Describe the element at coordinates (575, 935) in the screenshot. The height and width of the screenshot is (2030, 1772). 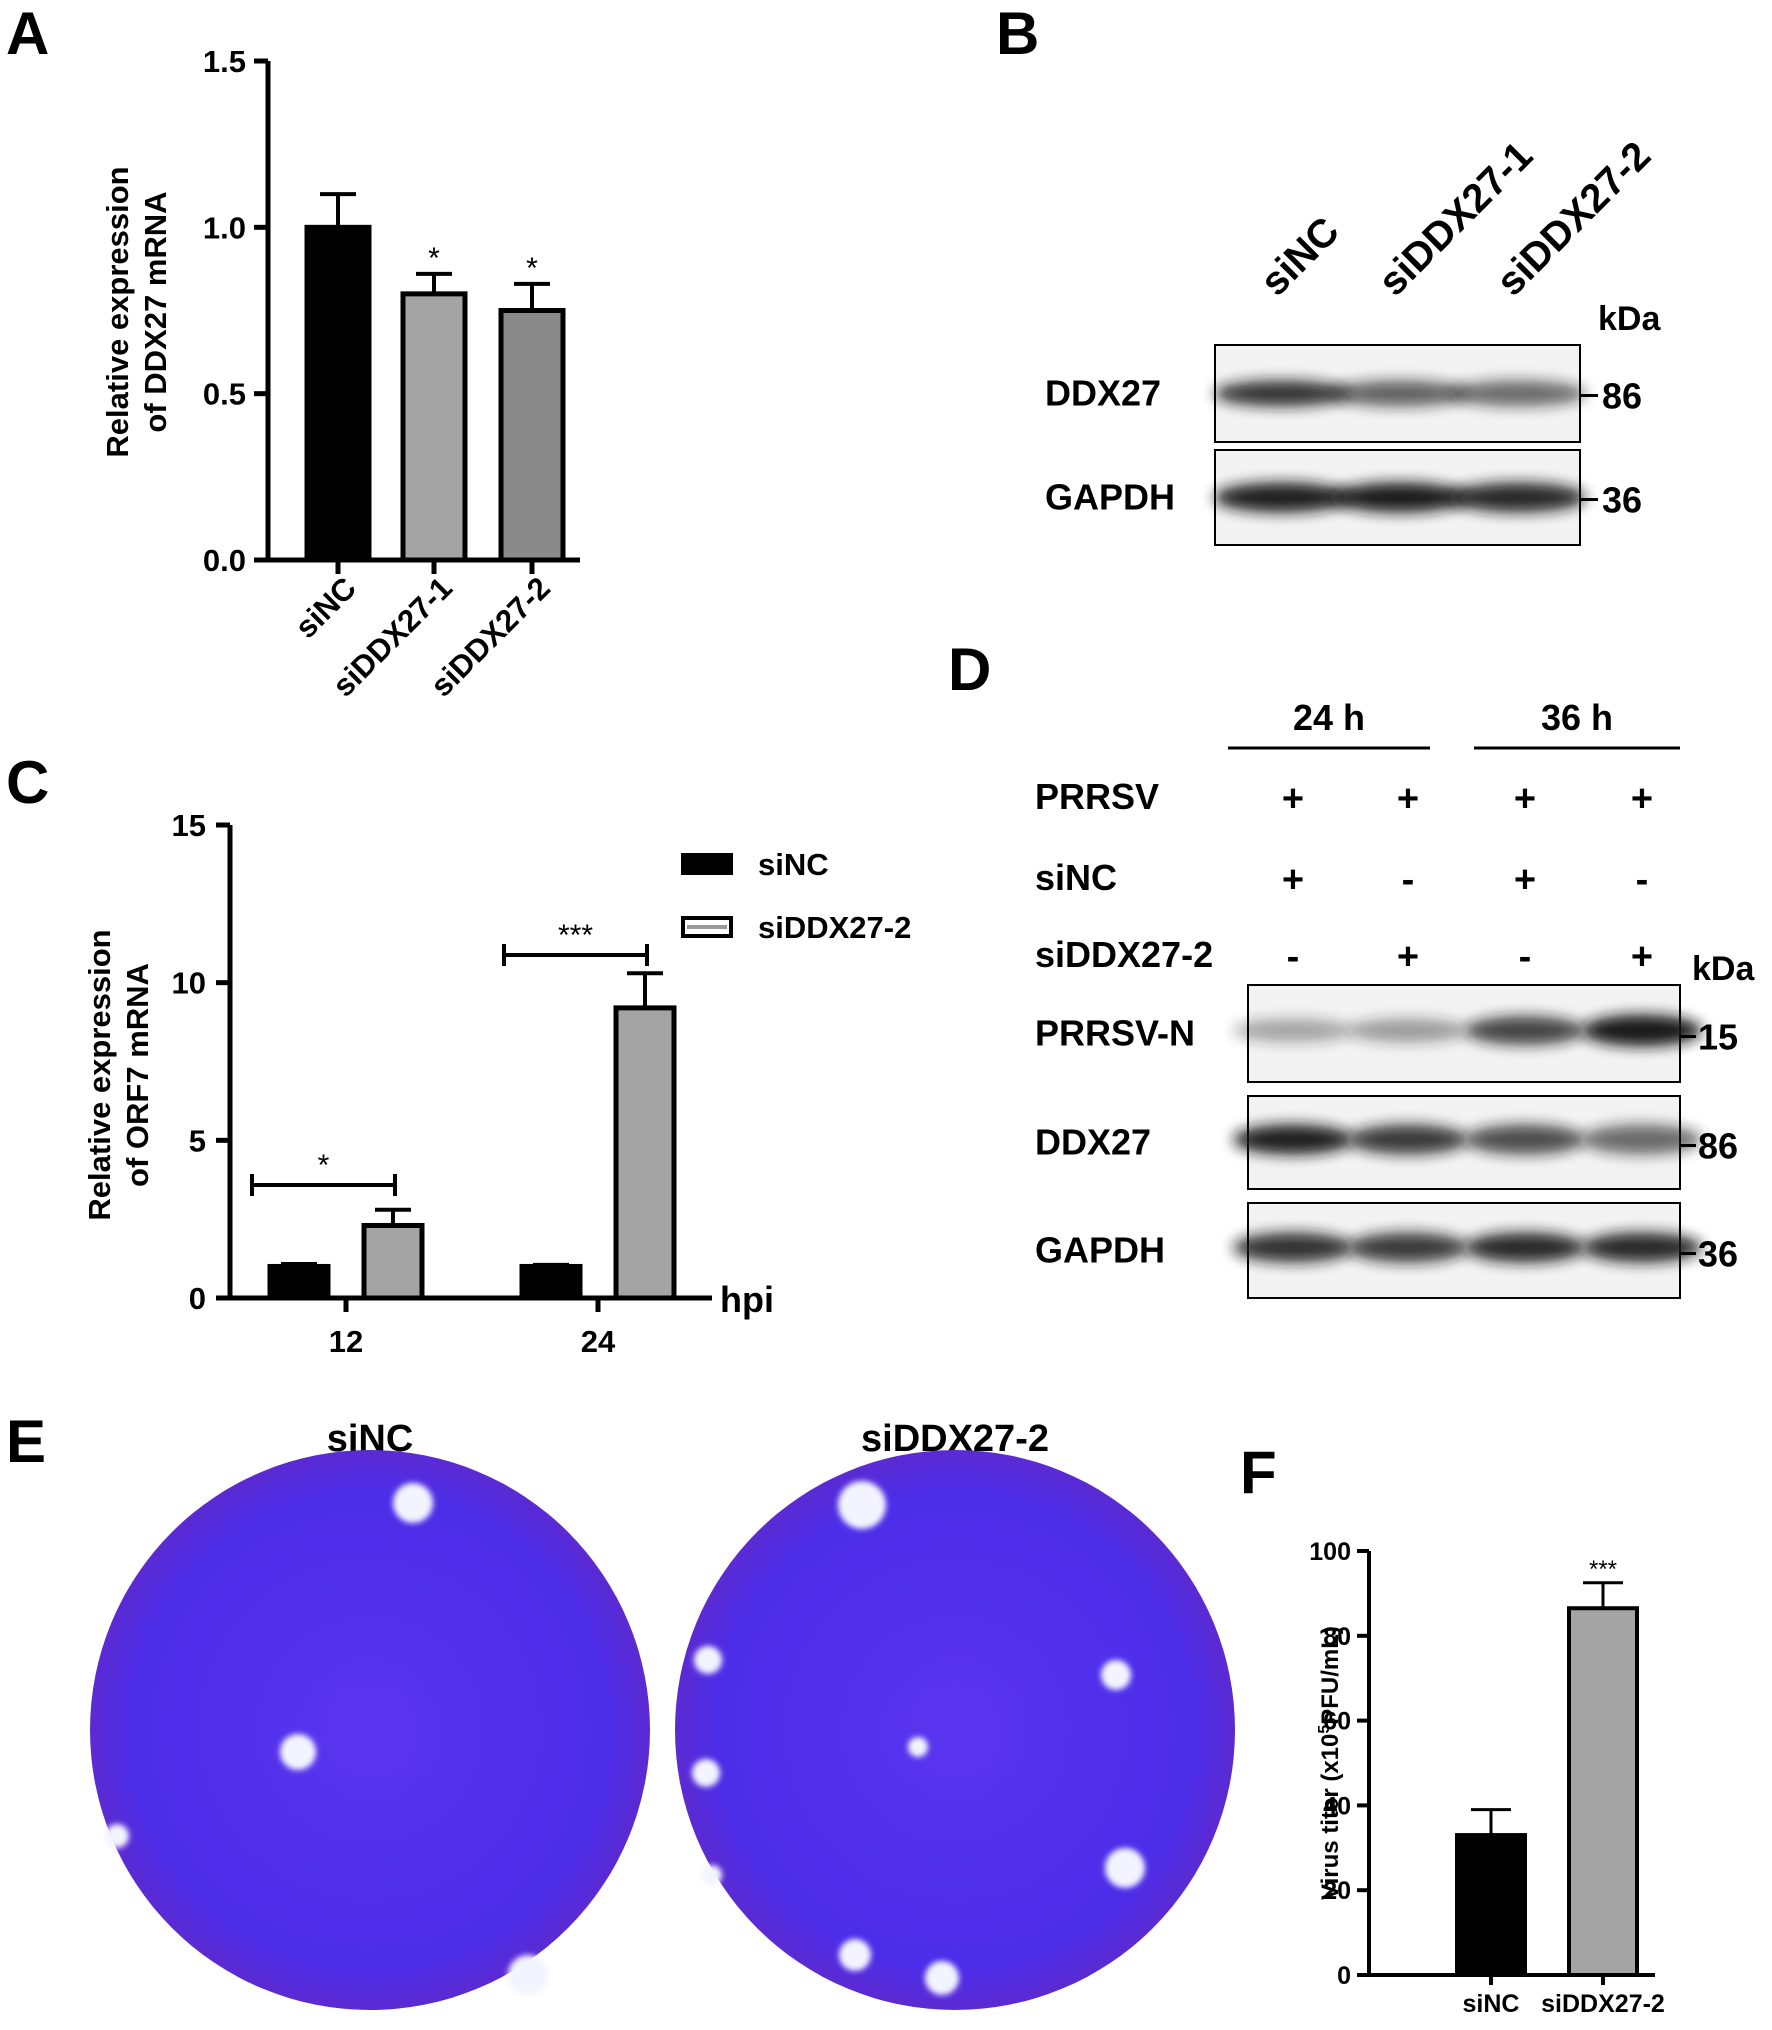
I see `significance-star: ***` at that location.